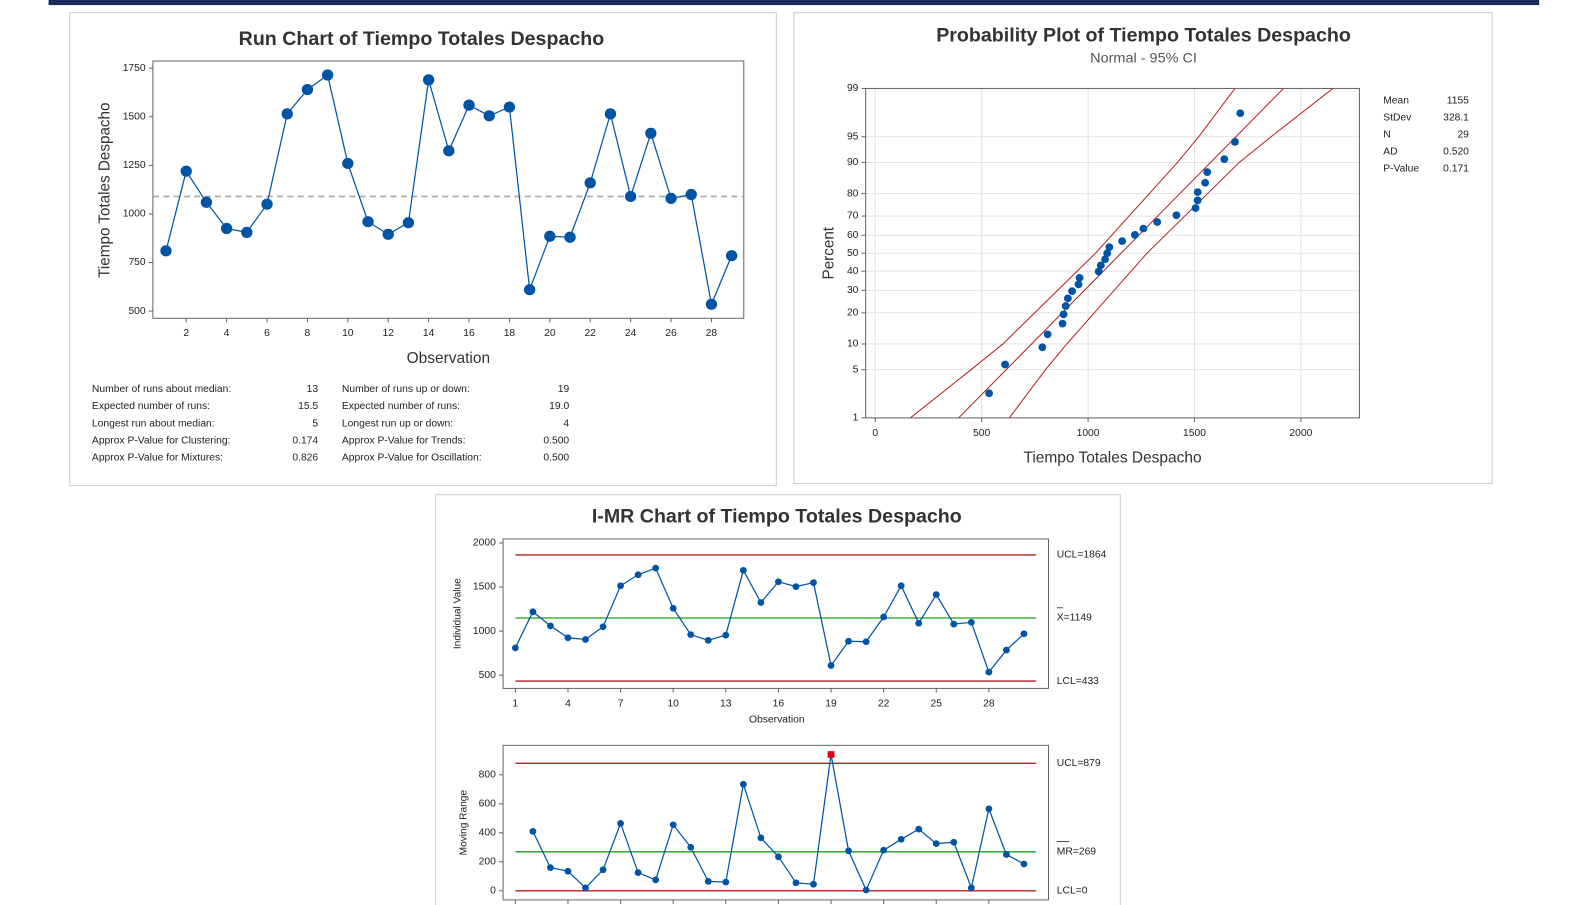 The width and height of the screenshot is (1596, 905). Describe the element at coordinates (1458, 100) in the screenshot. I see `stat-value: 1155` at that location.